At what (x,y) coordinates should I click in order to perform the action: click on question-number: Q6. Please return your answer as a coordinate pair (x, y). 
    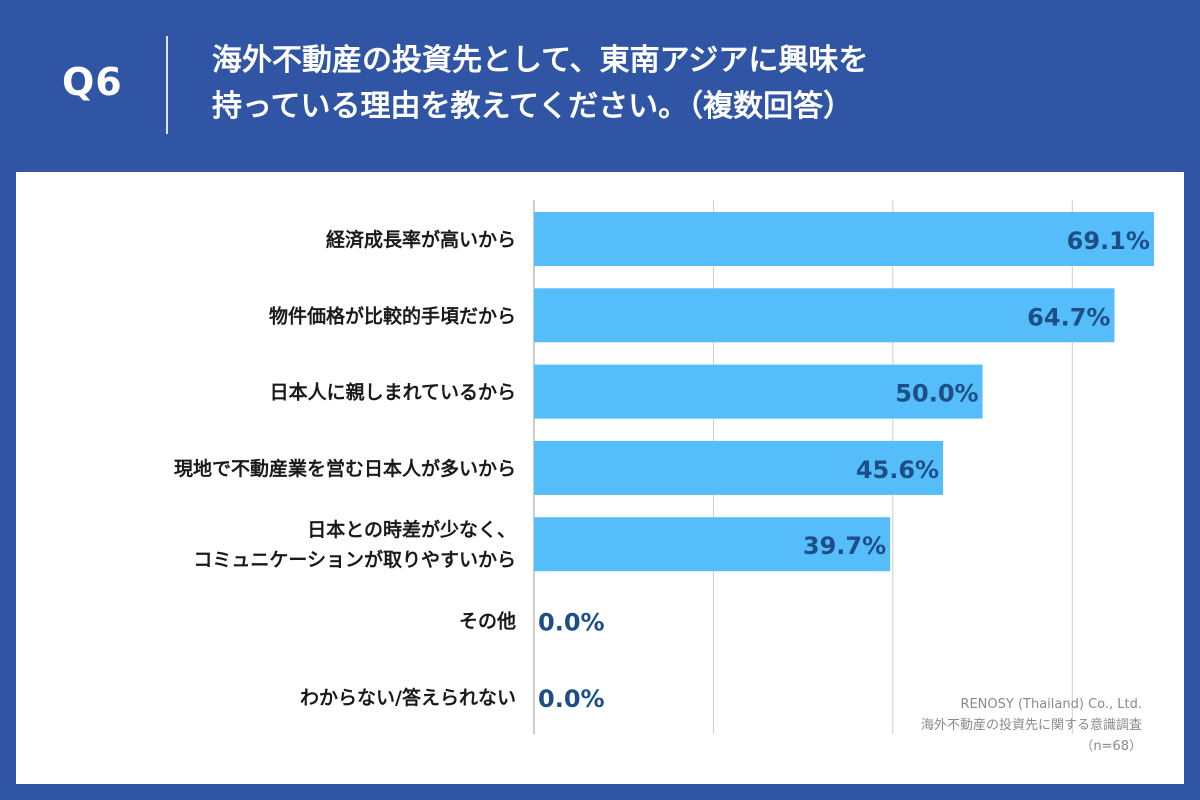
    Looking at the image, I should click on (92, 82).